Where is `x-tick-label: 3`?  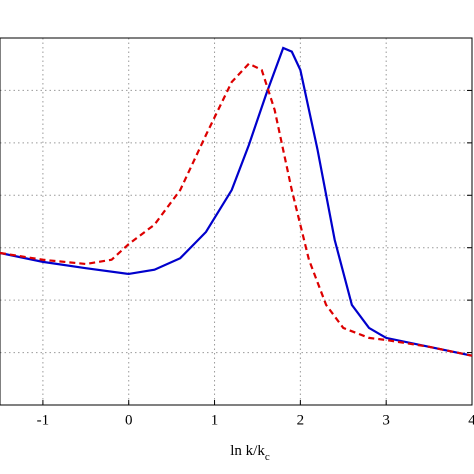
x-tick-label: 3 is located at coordinates (386, 420).